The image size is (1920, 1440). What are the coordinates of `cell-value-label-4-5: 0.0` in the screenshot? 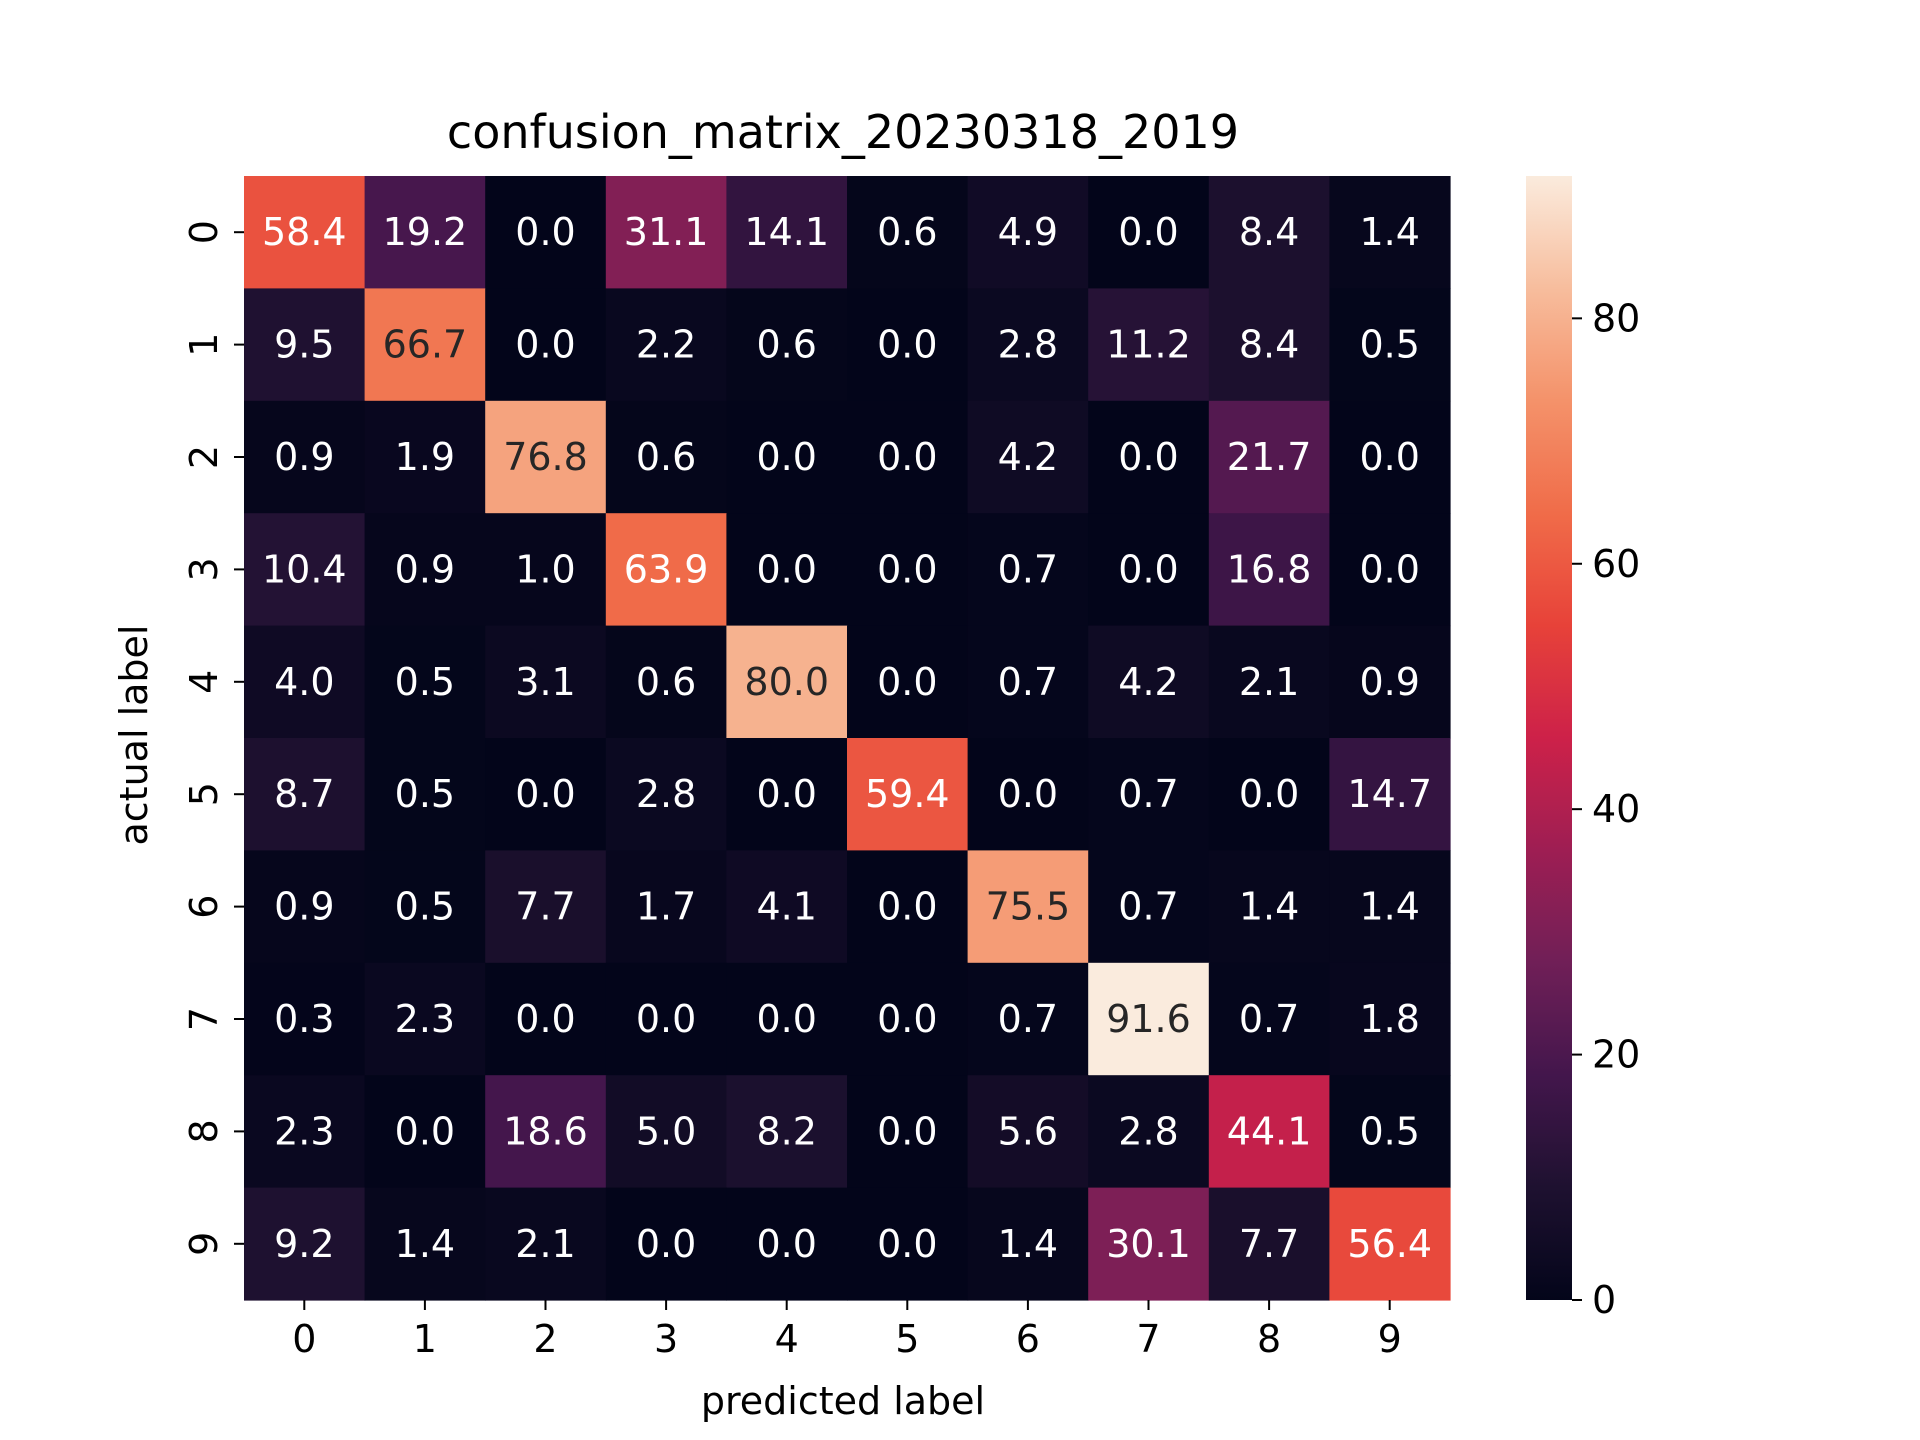 It's located at (907, 682).